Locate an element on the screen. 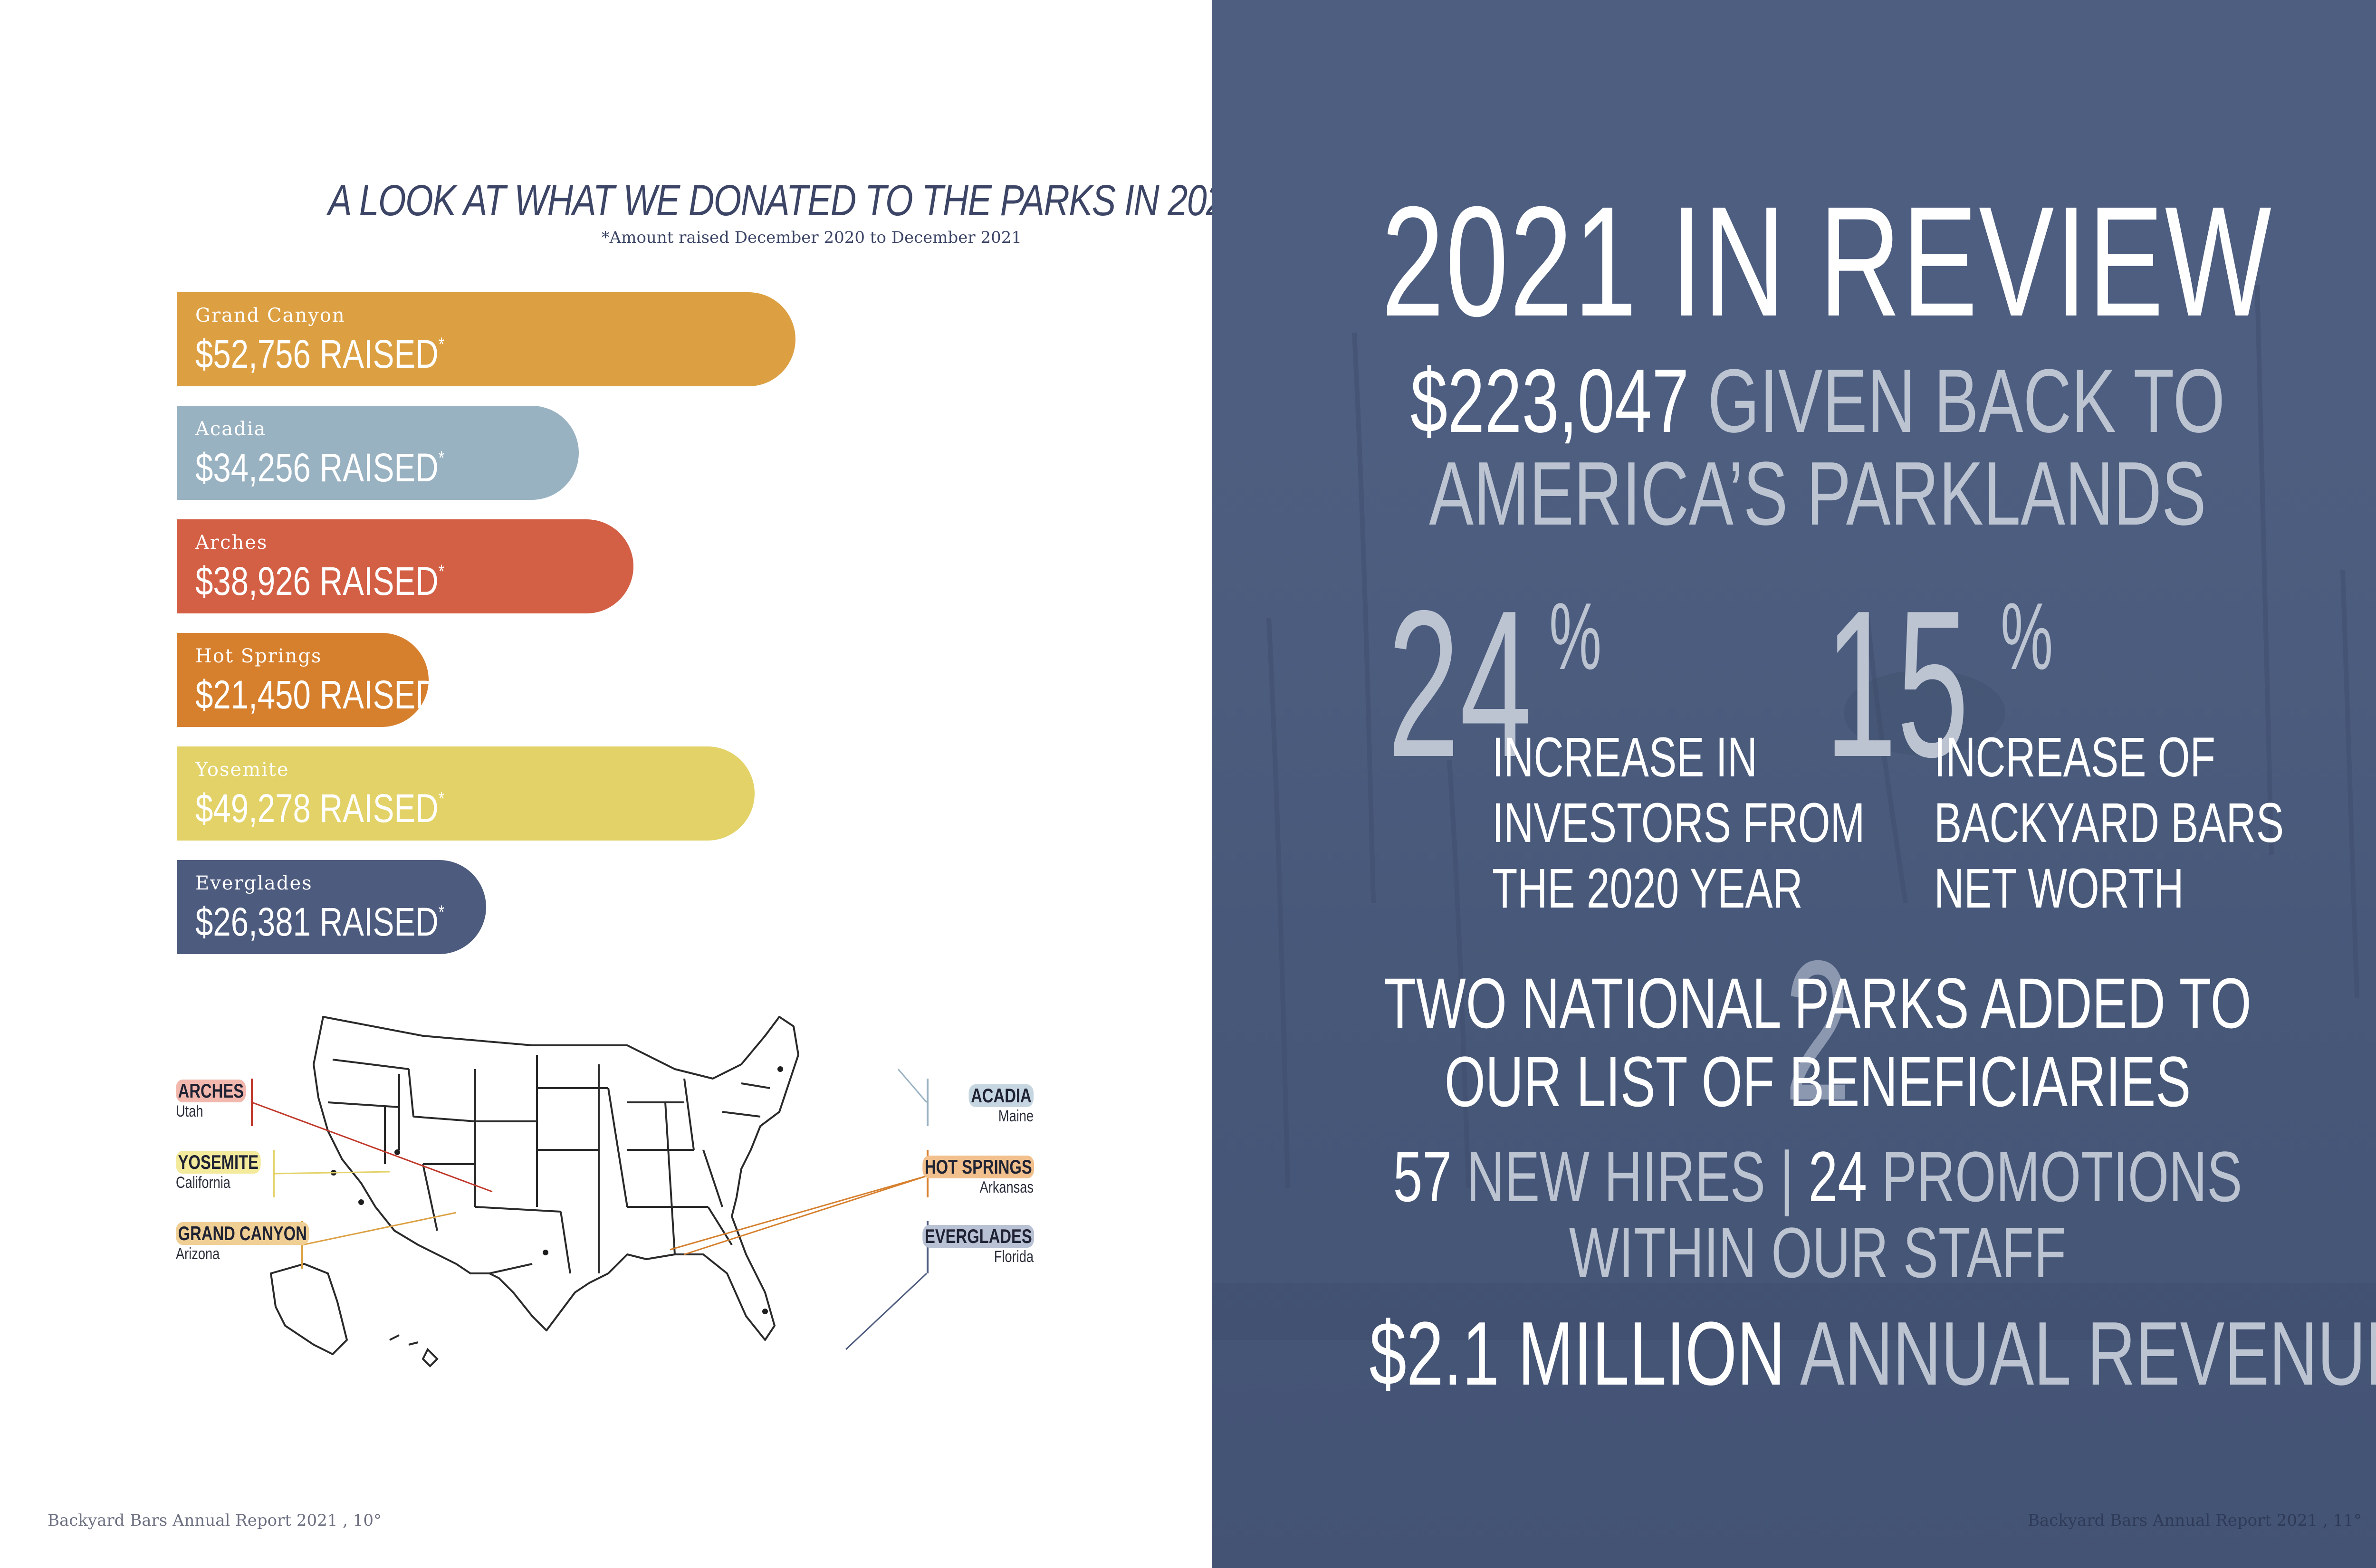 This screenshot has width=2376, height=1568. stat-line: INCREASE OF is located at coordinates (2074, 758).